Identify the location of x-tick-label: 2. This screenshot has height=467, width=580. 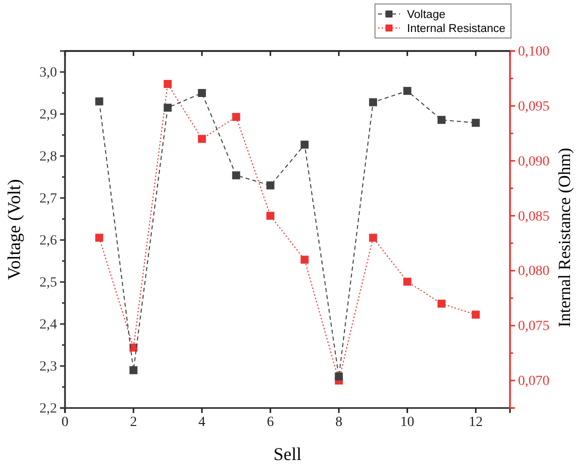
(133, 422).